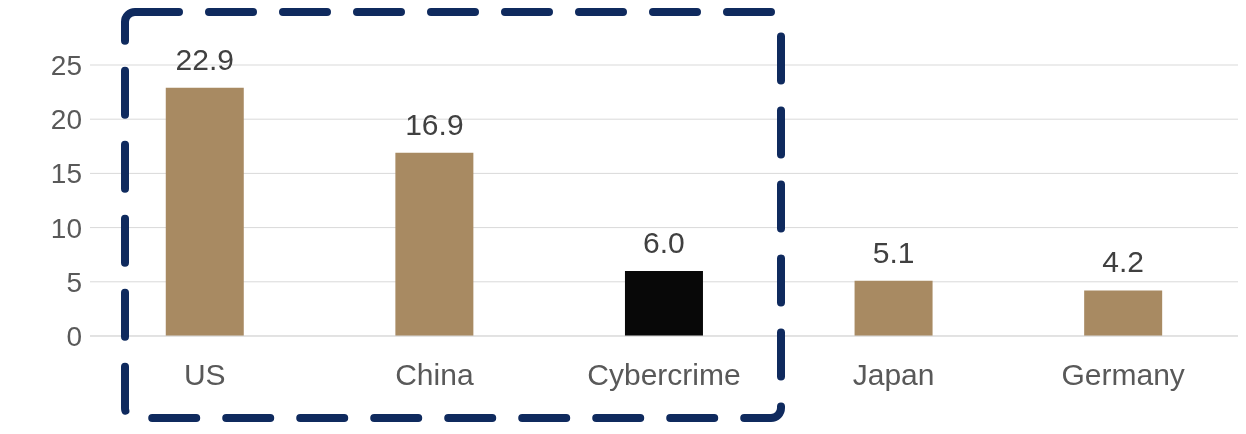  What do you see at coordinates (1123, 375) in the screenshot?
I see `x-tick-label: Germany` at bounding box center [1123, 375].